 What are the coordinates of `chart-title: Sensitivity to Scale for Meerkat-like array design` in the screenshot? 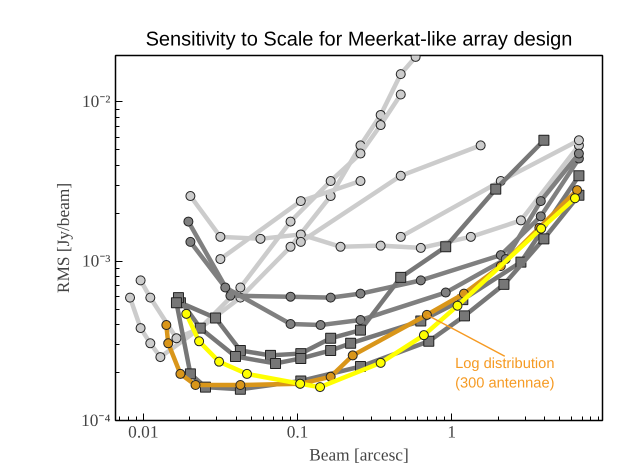 It's located at (359, 39).